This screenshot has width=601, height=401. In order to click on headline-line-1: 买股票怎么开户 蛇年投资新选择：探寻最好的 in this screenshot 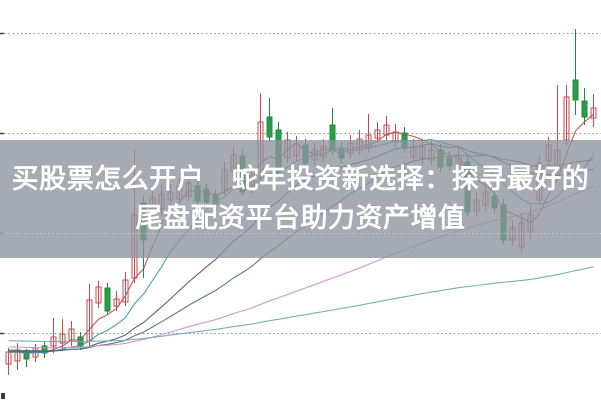, I will do `click(300, 179)`.